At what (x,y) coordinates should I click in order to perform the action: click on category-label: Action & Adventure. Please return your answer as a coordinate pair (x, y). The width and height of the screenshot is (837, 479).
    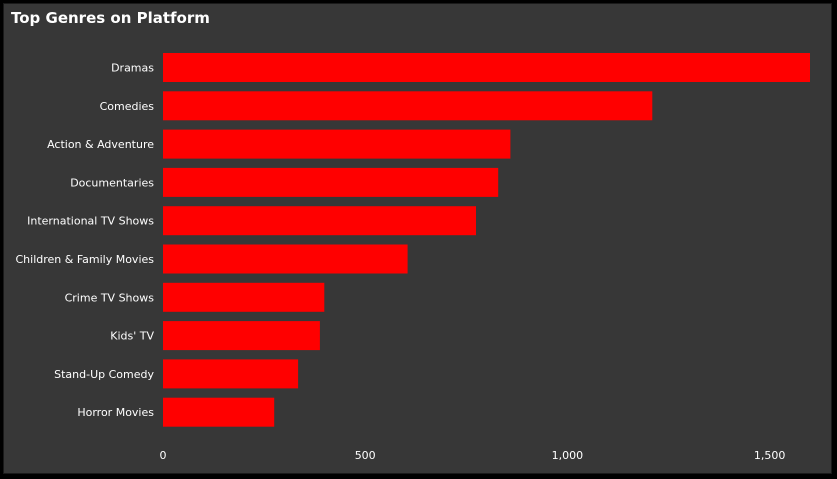
    Looking at the image, I should click on (100, 144).